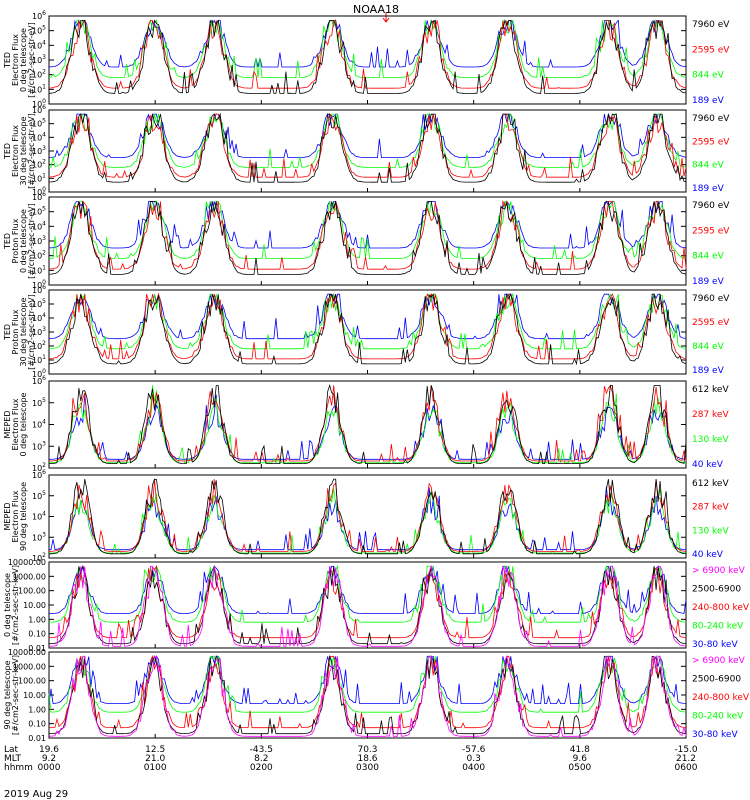 This screenshot has width=750, height=800. I want to click on time-axis-value: 8.2, so click(261, 759).